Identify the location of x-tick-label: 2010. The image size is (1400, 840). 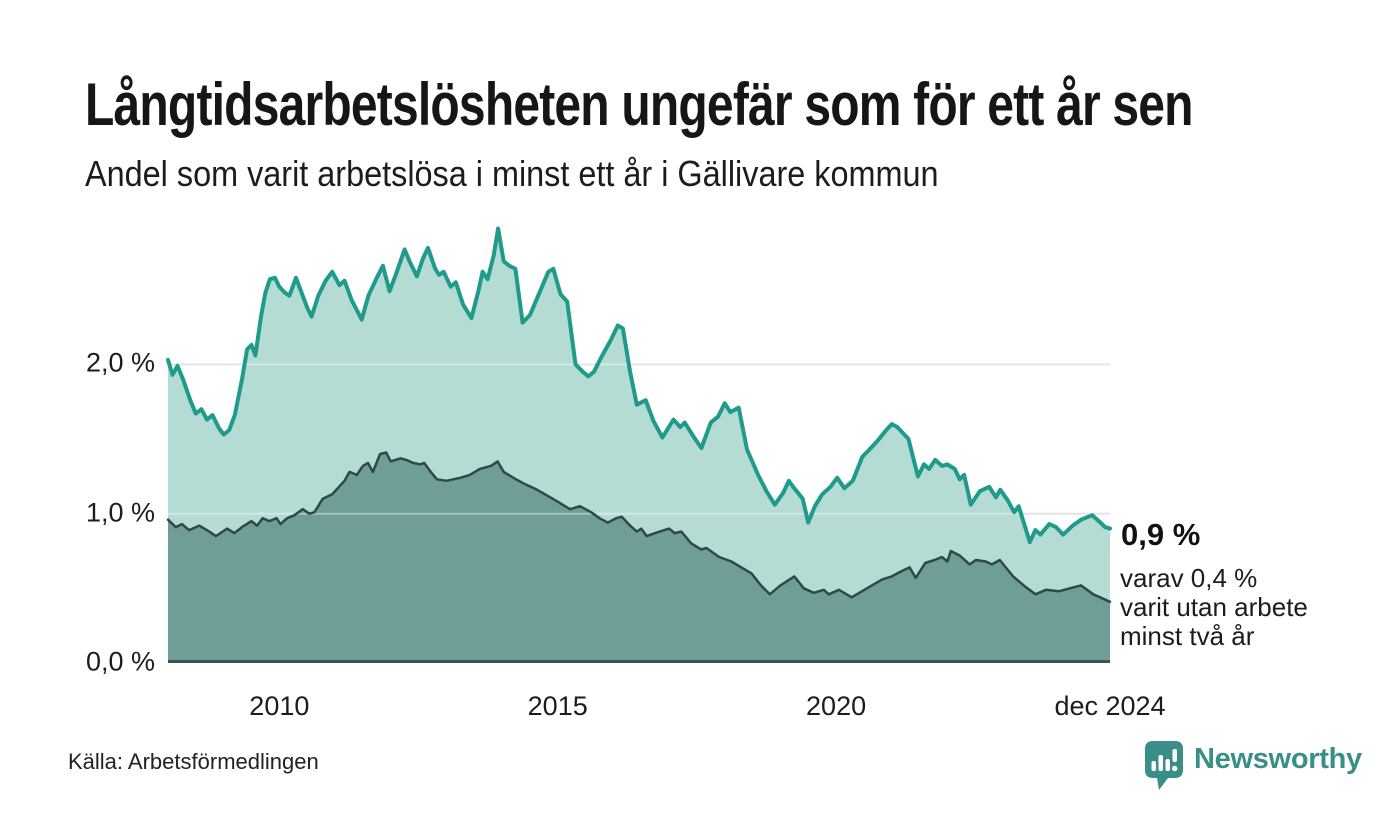
(279, 706).